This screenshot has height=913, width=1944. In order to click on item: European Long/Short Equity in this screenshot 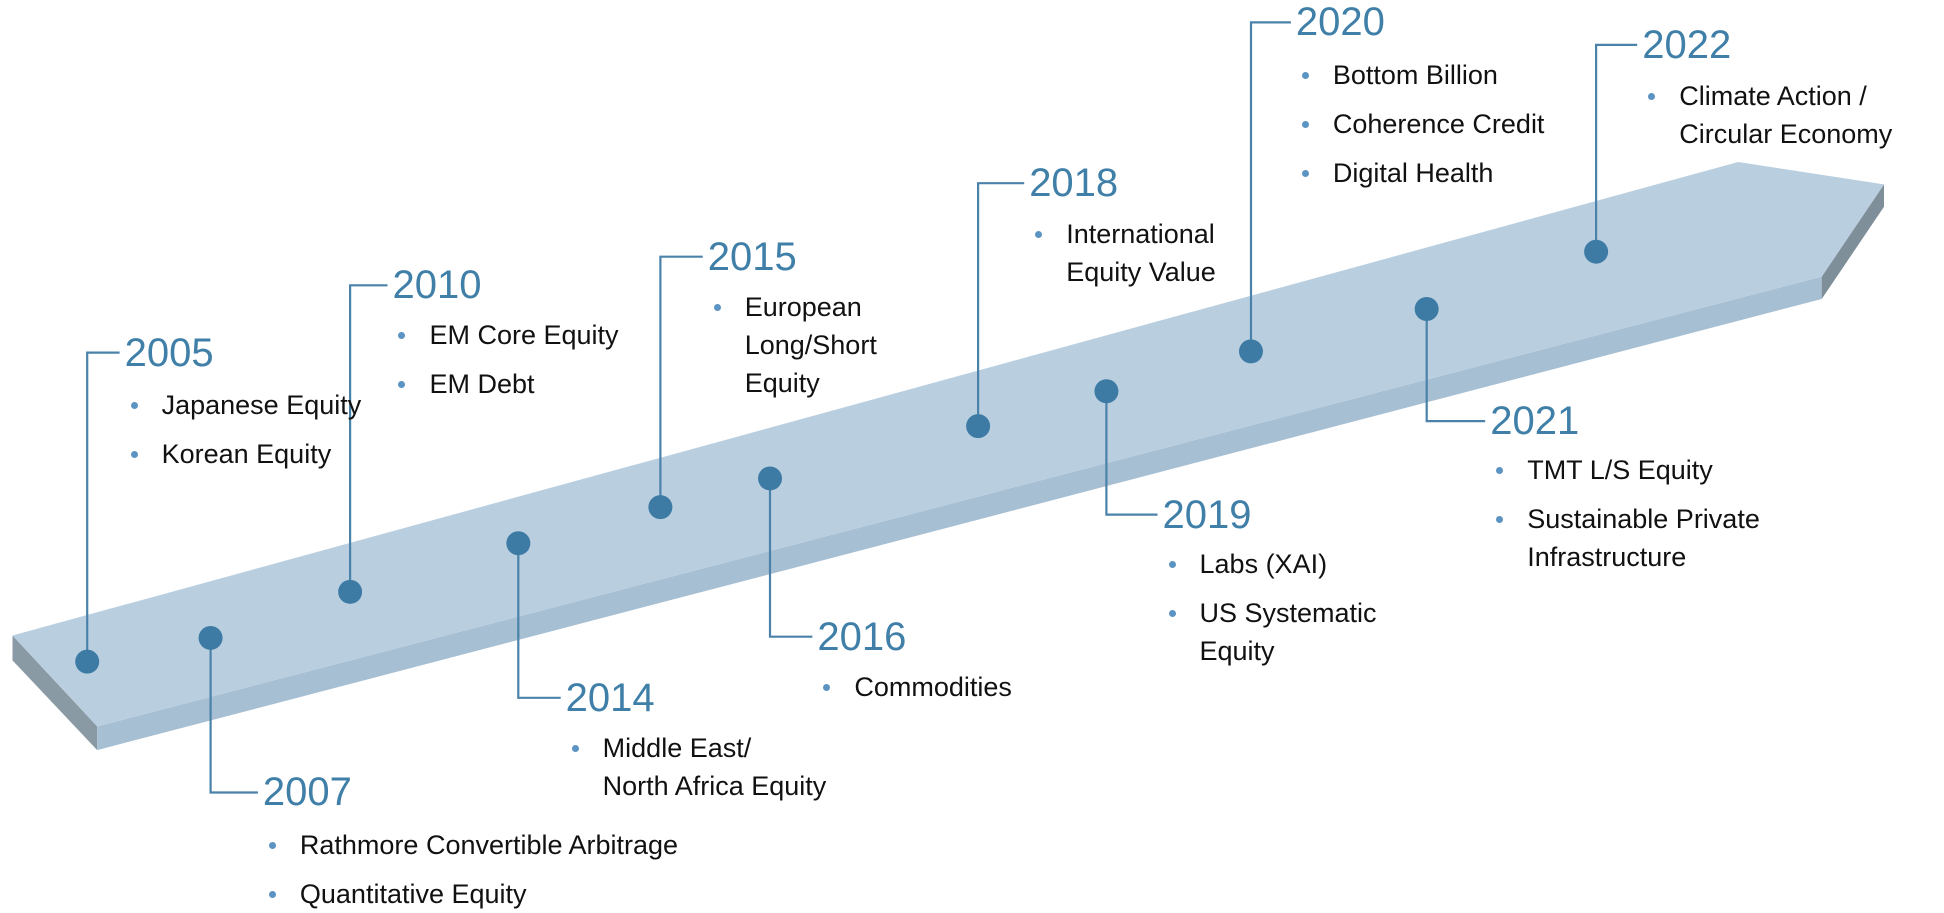, I will do `click(792, 345)`.